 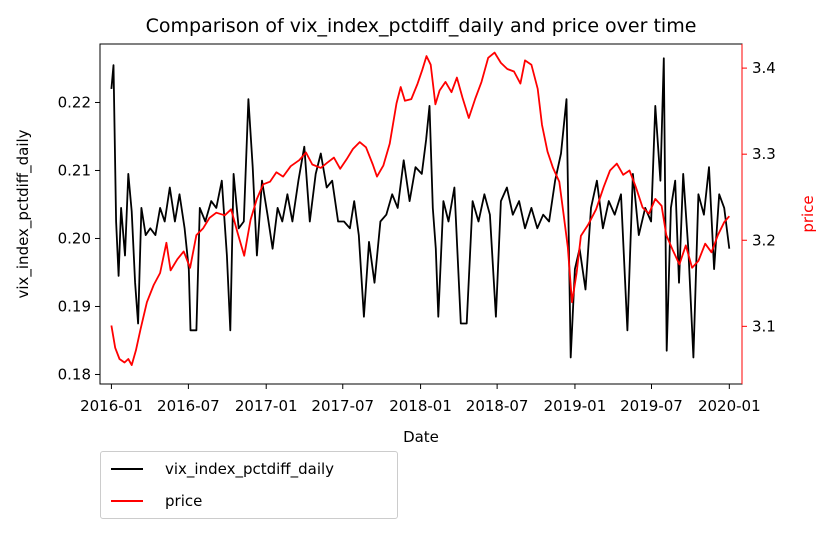 I want to click on x-tick-label: 2017-01, so click(x=266, y=406).